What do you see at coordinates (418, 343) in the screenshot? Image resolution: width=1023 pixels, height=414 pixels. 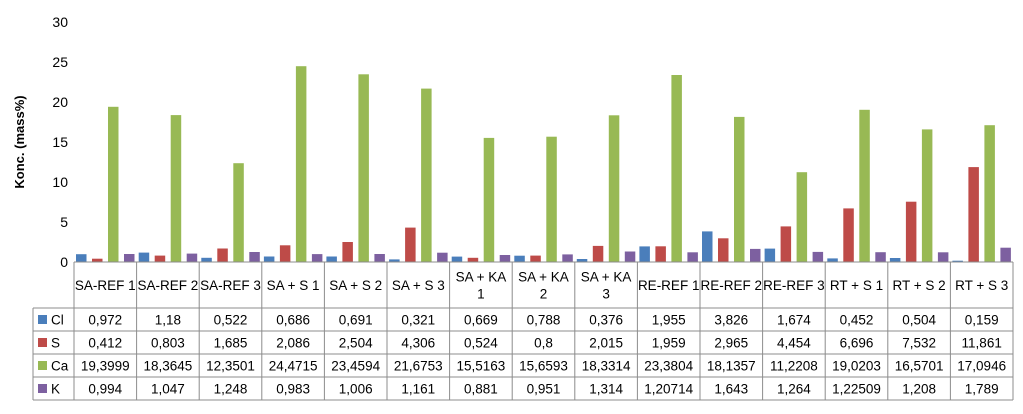 I see `data-cell: 4,306` at bounding box center [418, 343].